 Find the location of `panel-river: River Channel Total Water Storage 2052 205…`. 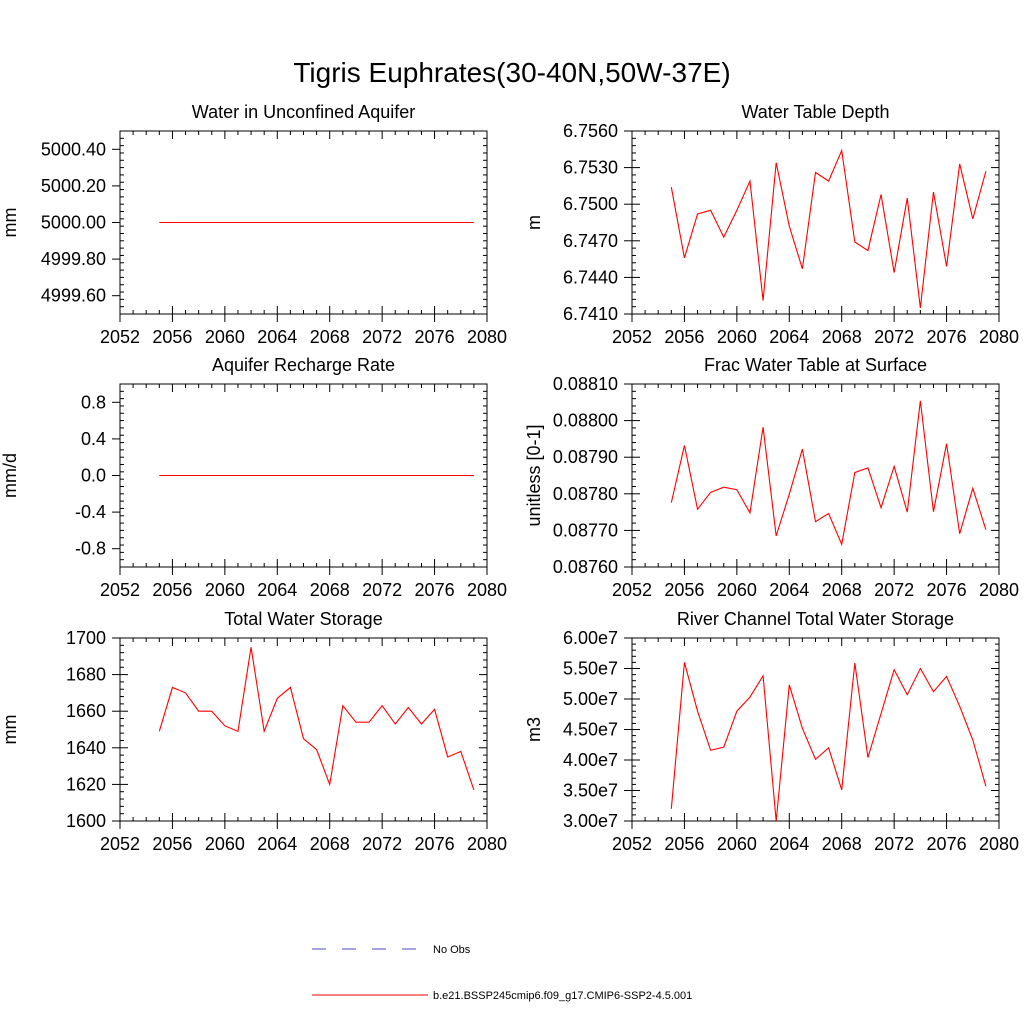

panel-river: River Channel Total Water Storage 2052 205… is located at coordinates (771, 731).